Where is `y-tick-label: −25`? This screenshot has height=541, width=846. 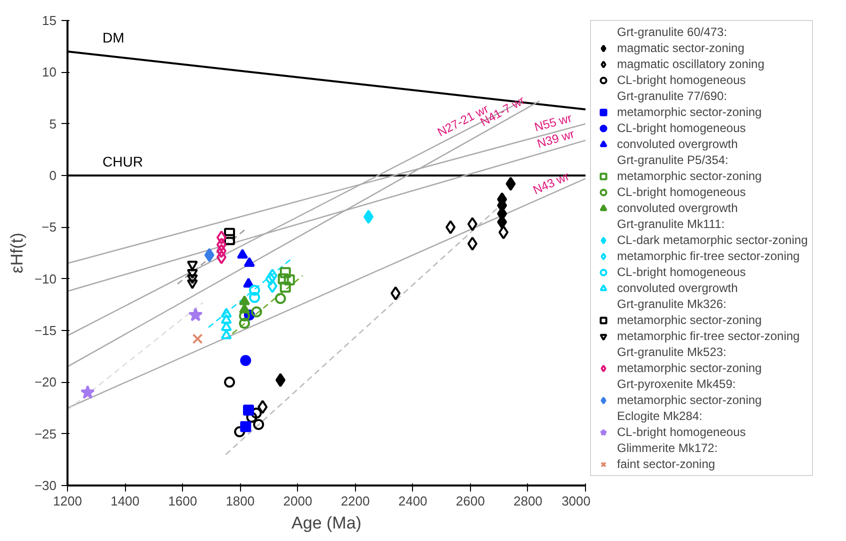
y-tick-label: −25 is located at coordinates (45, 434).